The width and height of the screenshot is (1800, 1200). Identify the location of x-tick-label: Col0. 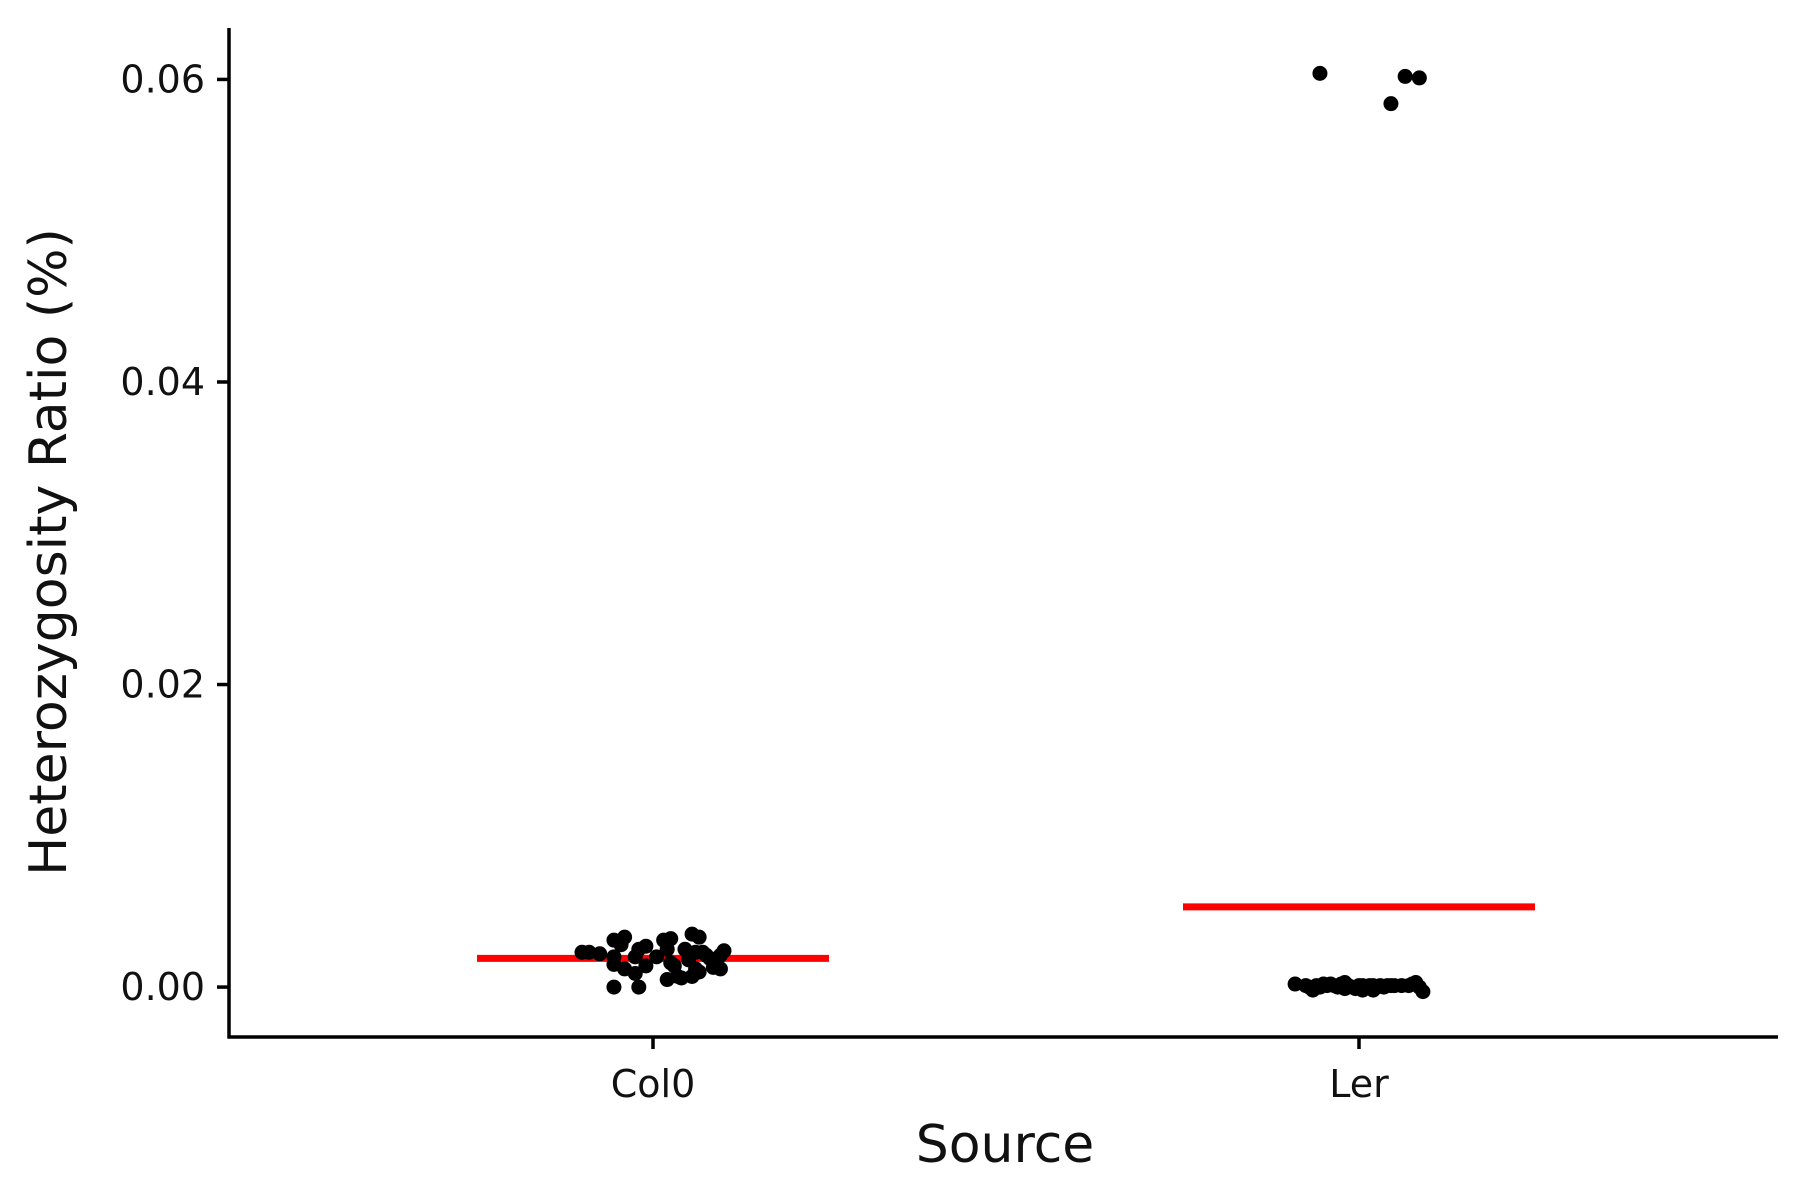
(653, 1084).